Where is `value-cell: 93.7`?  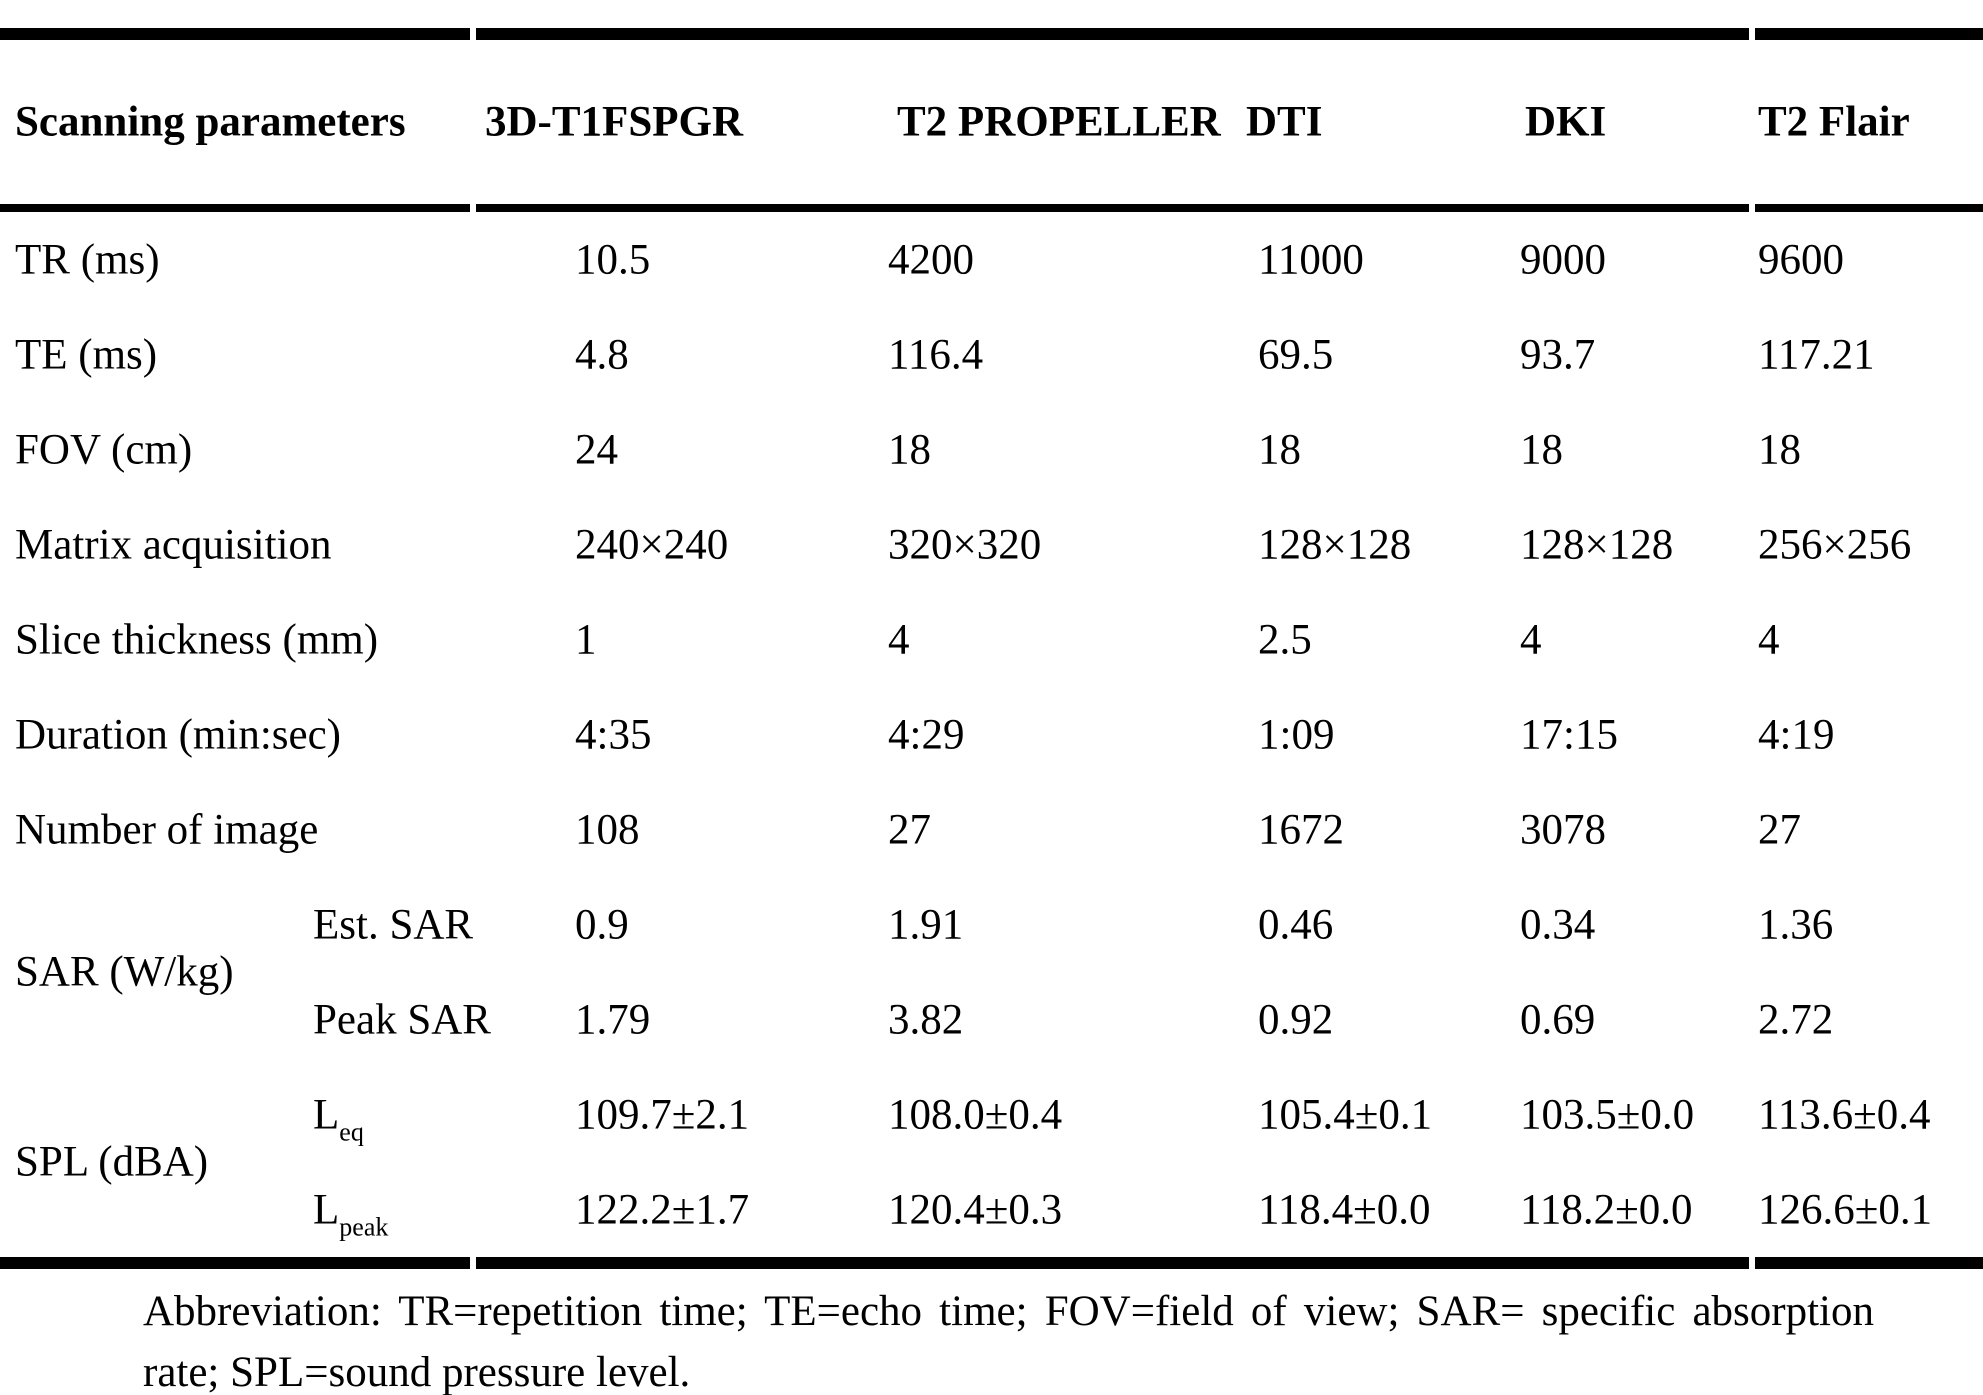 value-cell: 93.7 is located at coordinates (1558, 354).